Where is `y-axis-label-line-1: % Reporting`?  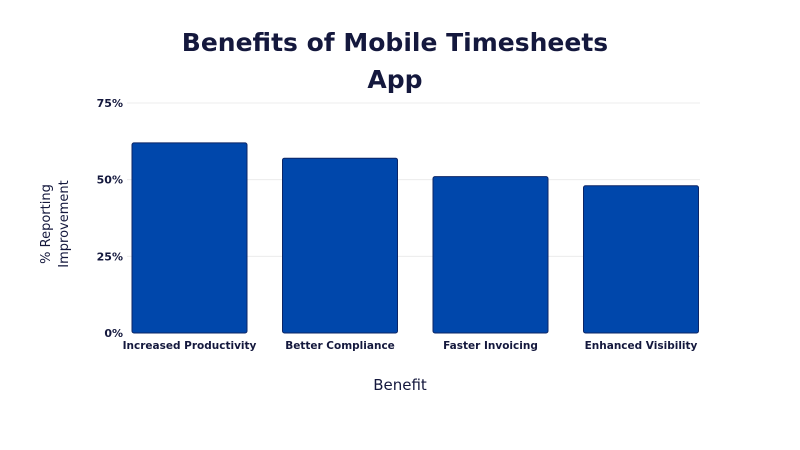
y-axis-label-line-1: % Reporting is located at coordinates (46, 224).